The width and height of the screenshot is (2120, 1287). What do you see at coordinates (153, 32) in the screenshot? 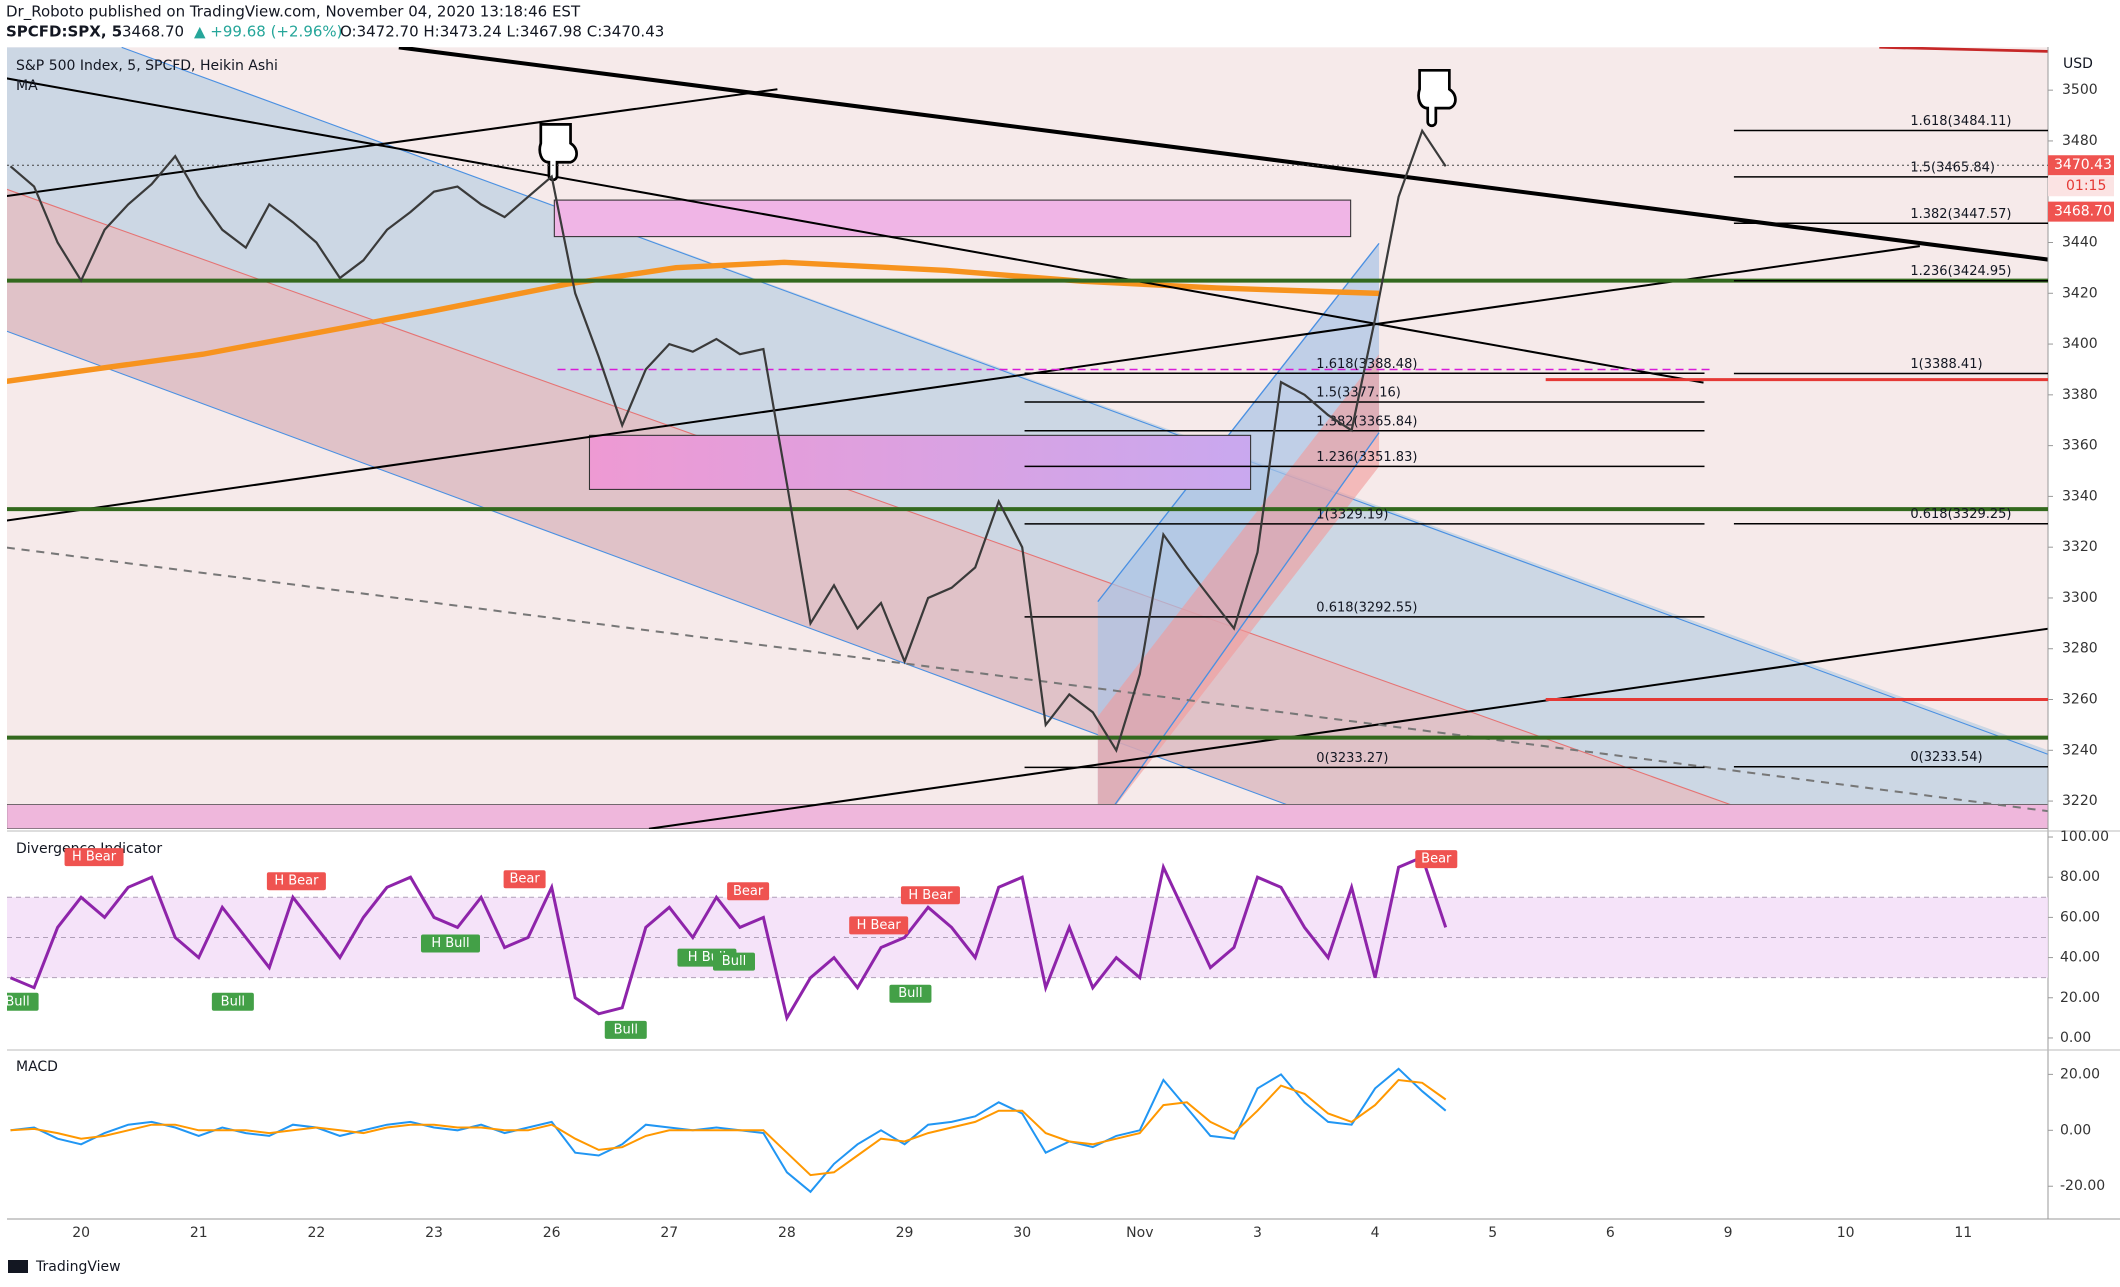
I see `last-price: 3468.70` at bounding box center [153, 32].